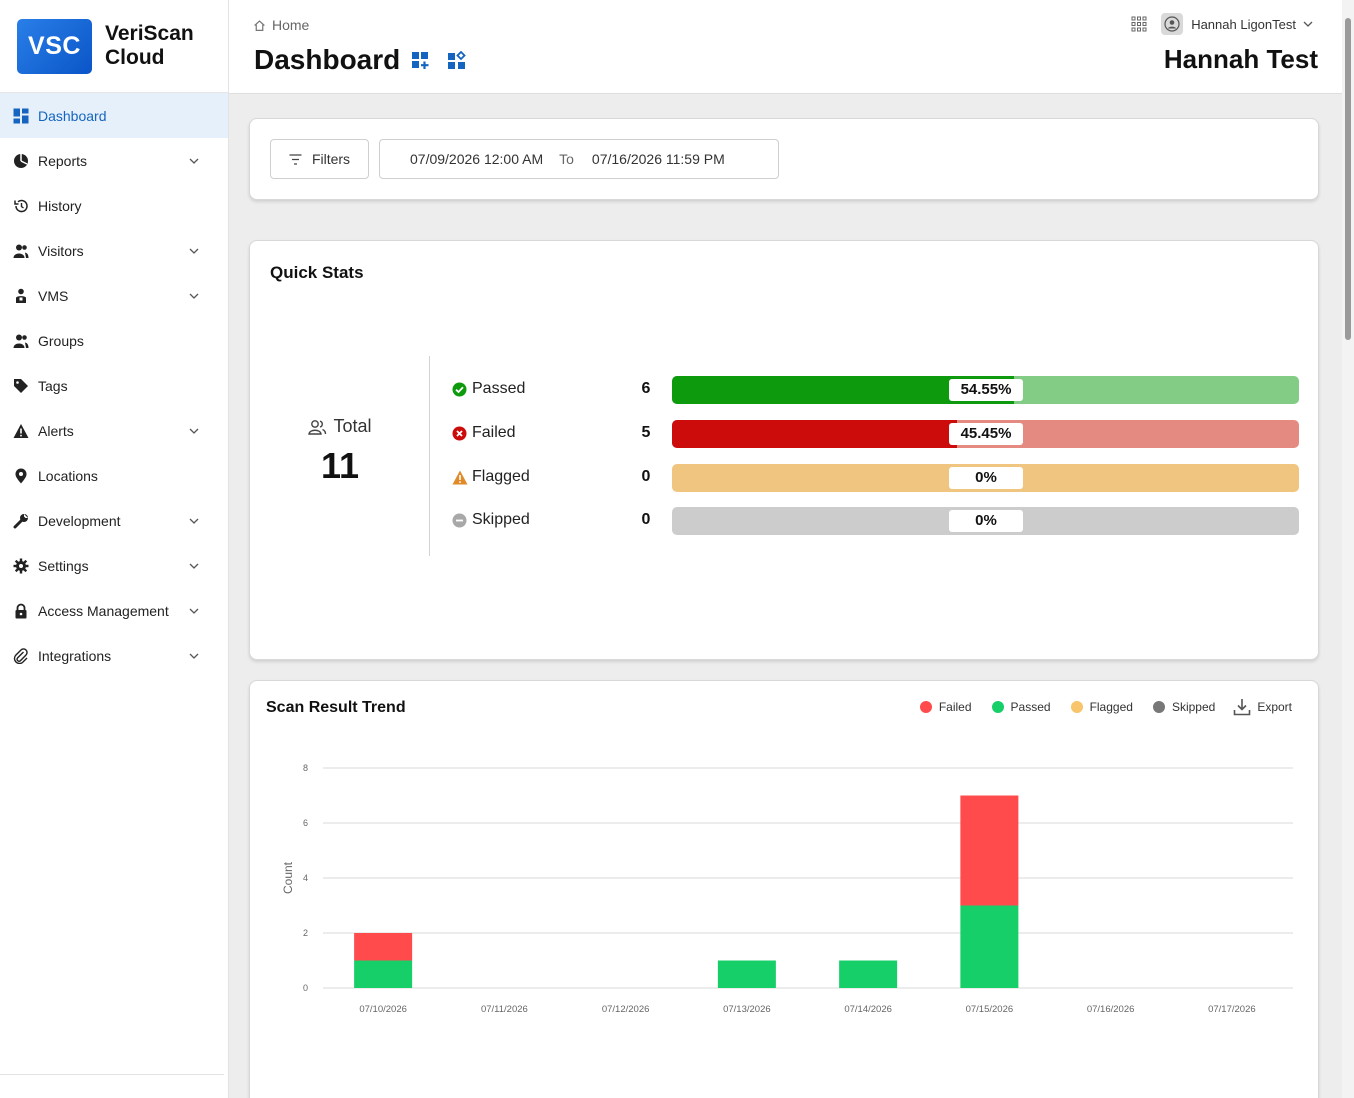  What do you see at coordinates (291, 25) in the screenshot?
I see `breadcrumb-home: Home` at bounding box center [291, 25].